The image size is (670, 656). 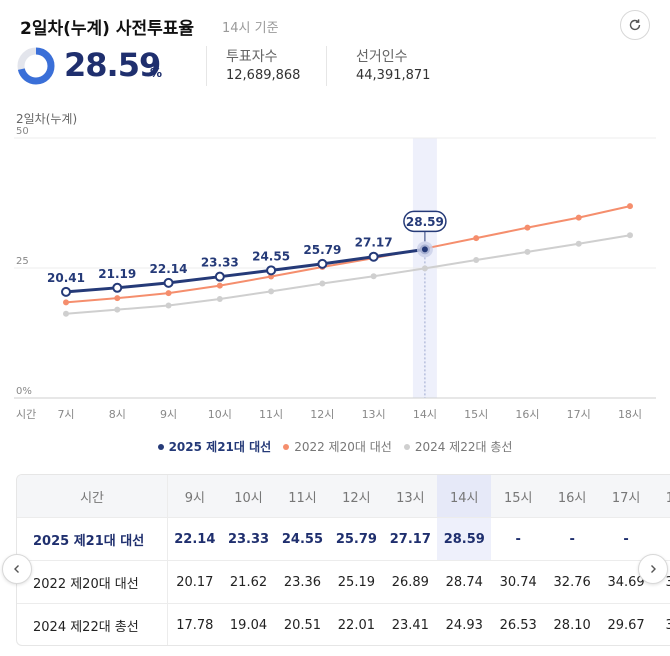 I want to click on electorate-label: 선거인수, so click(x=382, y=57).